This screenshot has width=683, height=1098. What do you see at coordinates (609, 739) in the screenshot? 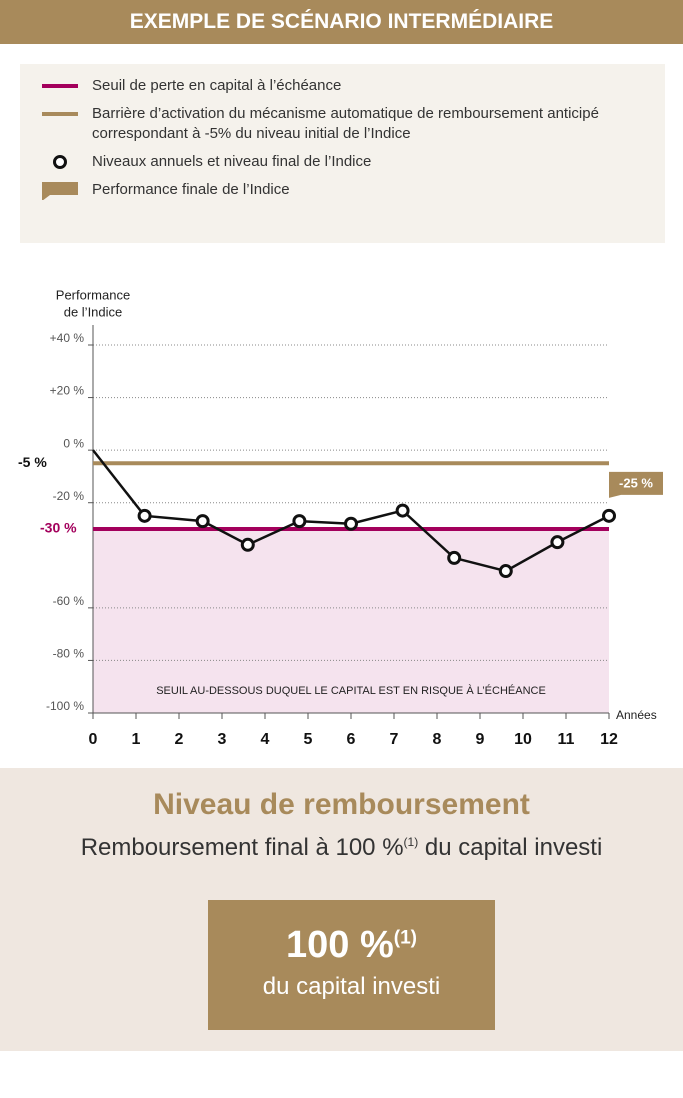
I see `x-tick-label: 12` at bounding box center [609, 739].